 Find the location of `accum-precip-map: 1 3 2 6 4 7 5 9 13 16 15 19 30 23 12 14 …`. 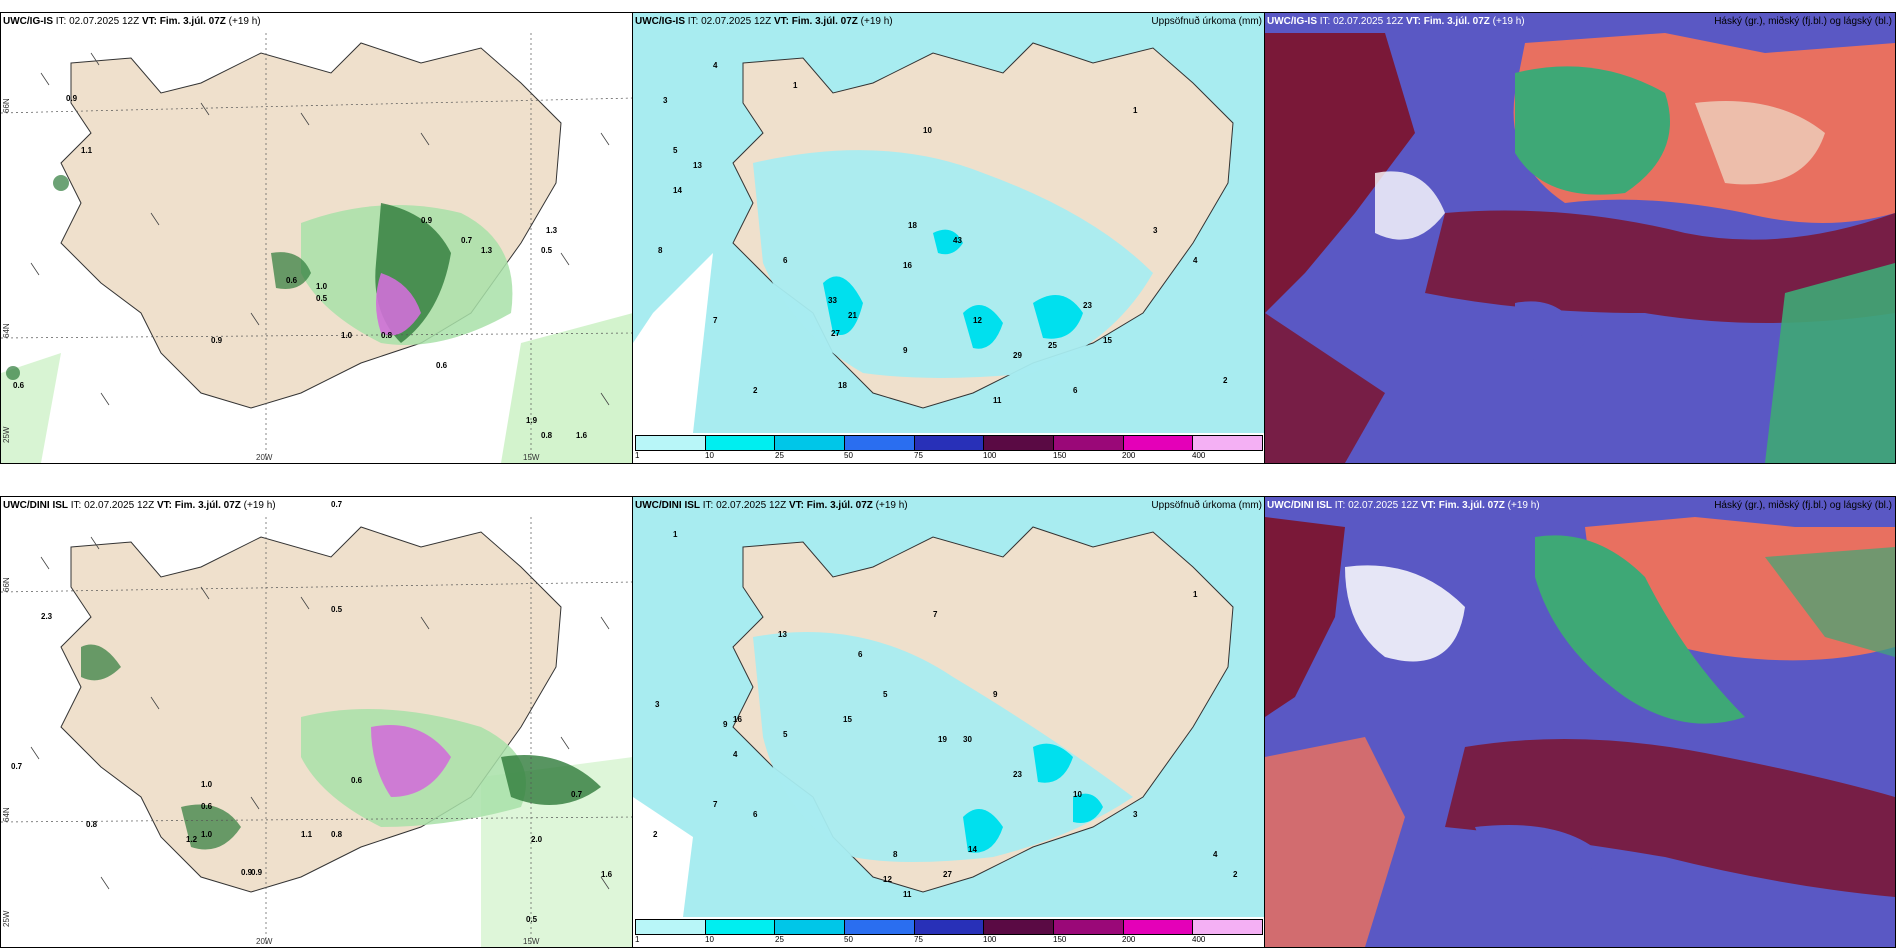

accum-precip-map: 1 3 2 6 4 7 5 9 13 16 15 19 30 23 12 14 … is located at coordinates (949, 707).